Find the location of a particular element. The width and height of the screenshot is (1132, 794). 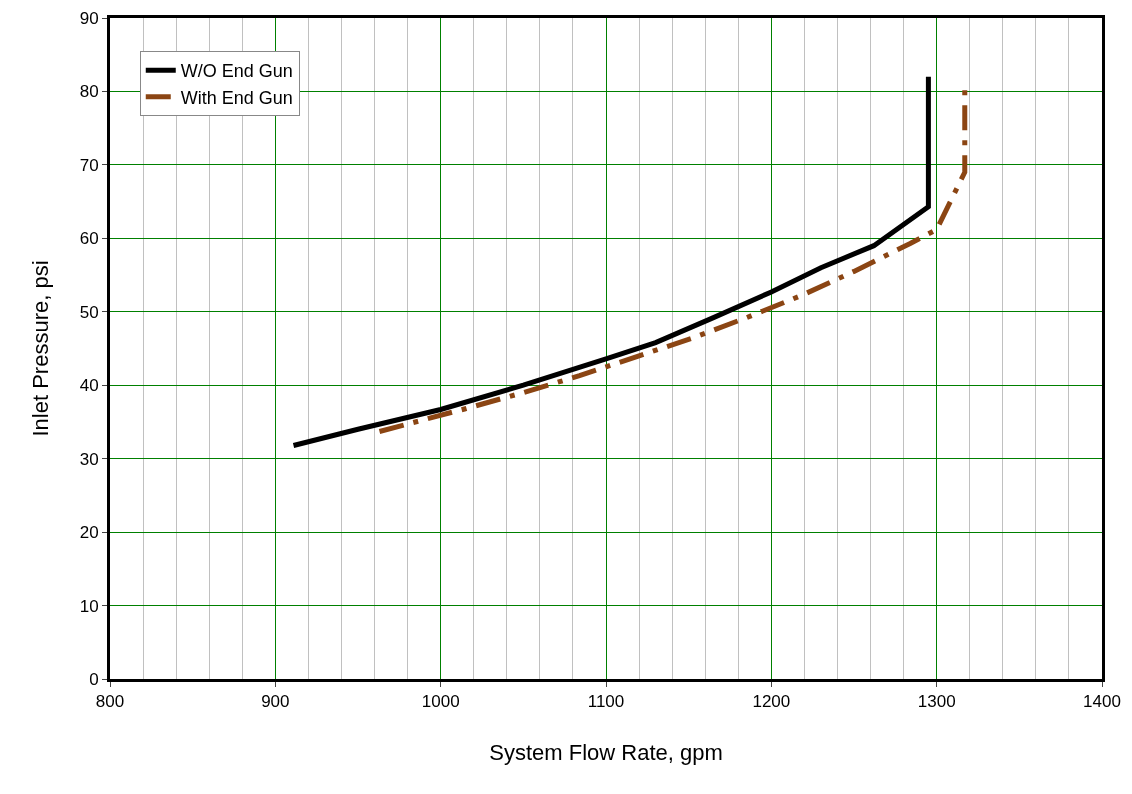

legend-label: W/O End Gun is located at coordinates (236, 71).